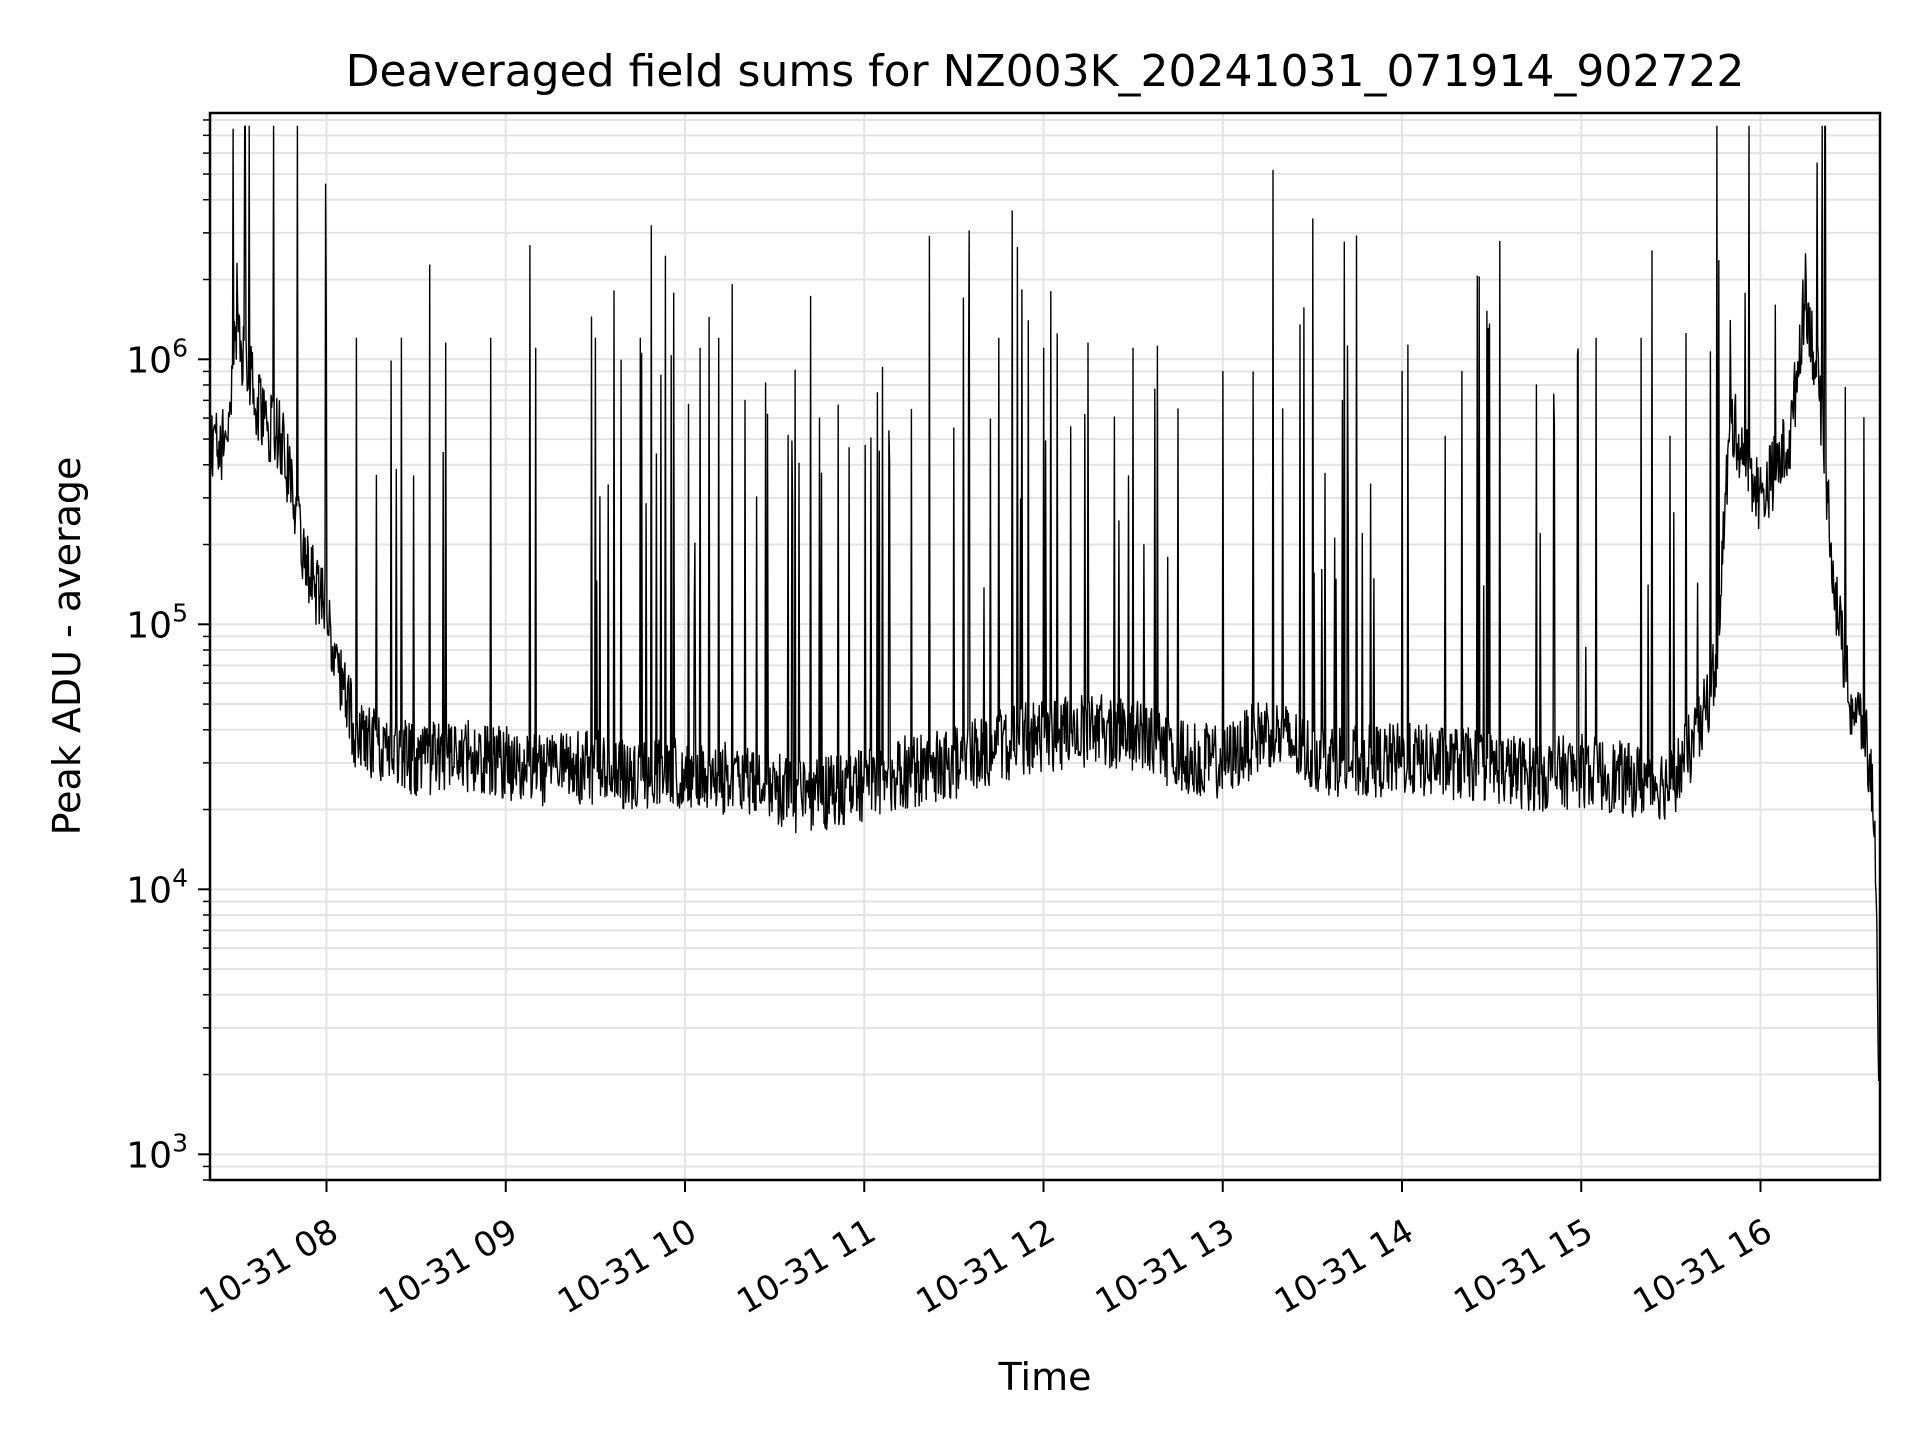  Describe the element at coordinates (157, 357) in the screenshot. I see `y-tick-label: 10⁶` at that location.